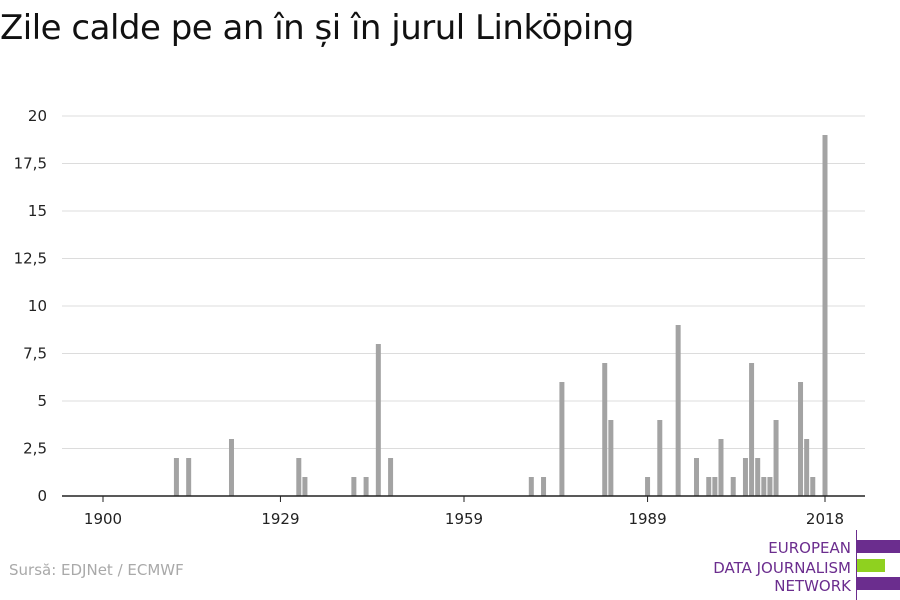  Describe the element at coordinates (35, 354) in the screenshot. I see `y-tick-label: 7,5` at that location.